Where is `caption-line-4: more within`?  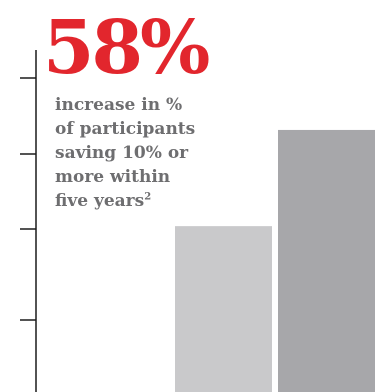
caption-line-4: more within is located at coordinates (113, 177).